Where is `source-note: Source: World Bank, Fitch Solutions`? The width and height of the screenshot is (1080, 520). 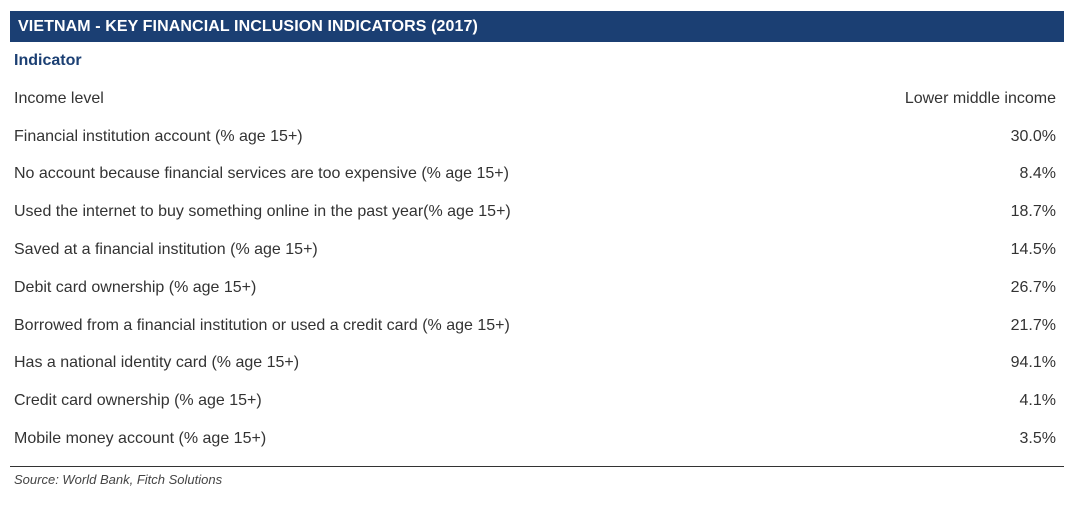
source-note: Source: World Bank, Fitch Solutions is located at coordinates (118, 479).